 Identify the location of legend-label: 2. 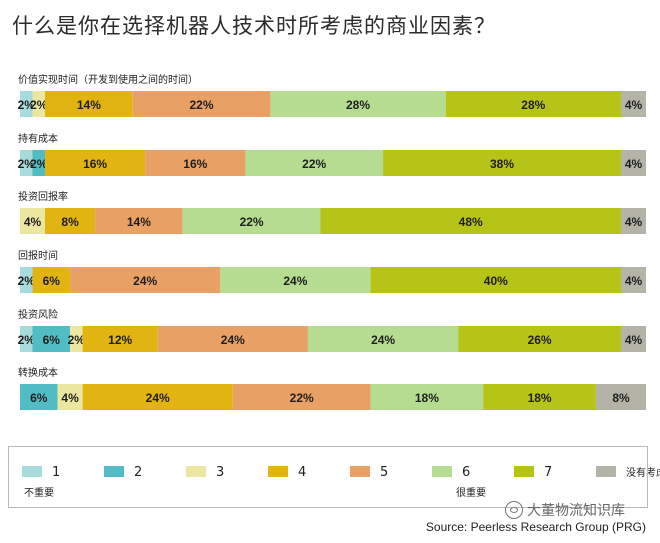
(138, 472).